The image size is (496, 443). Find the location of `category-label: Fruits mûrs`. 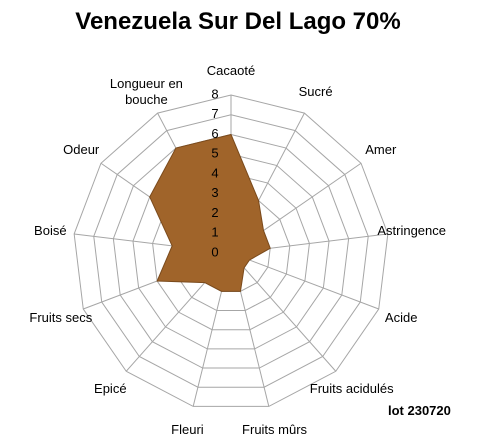

category-label: Fruits mûrs is located at coordinates (275, 429).